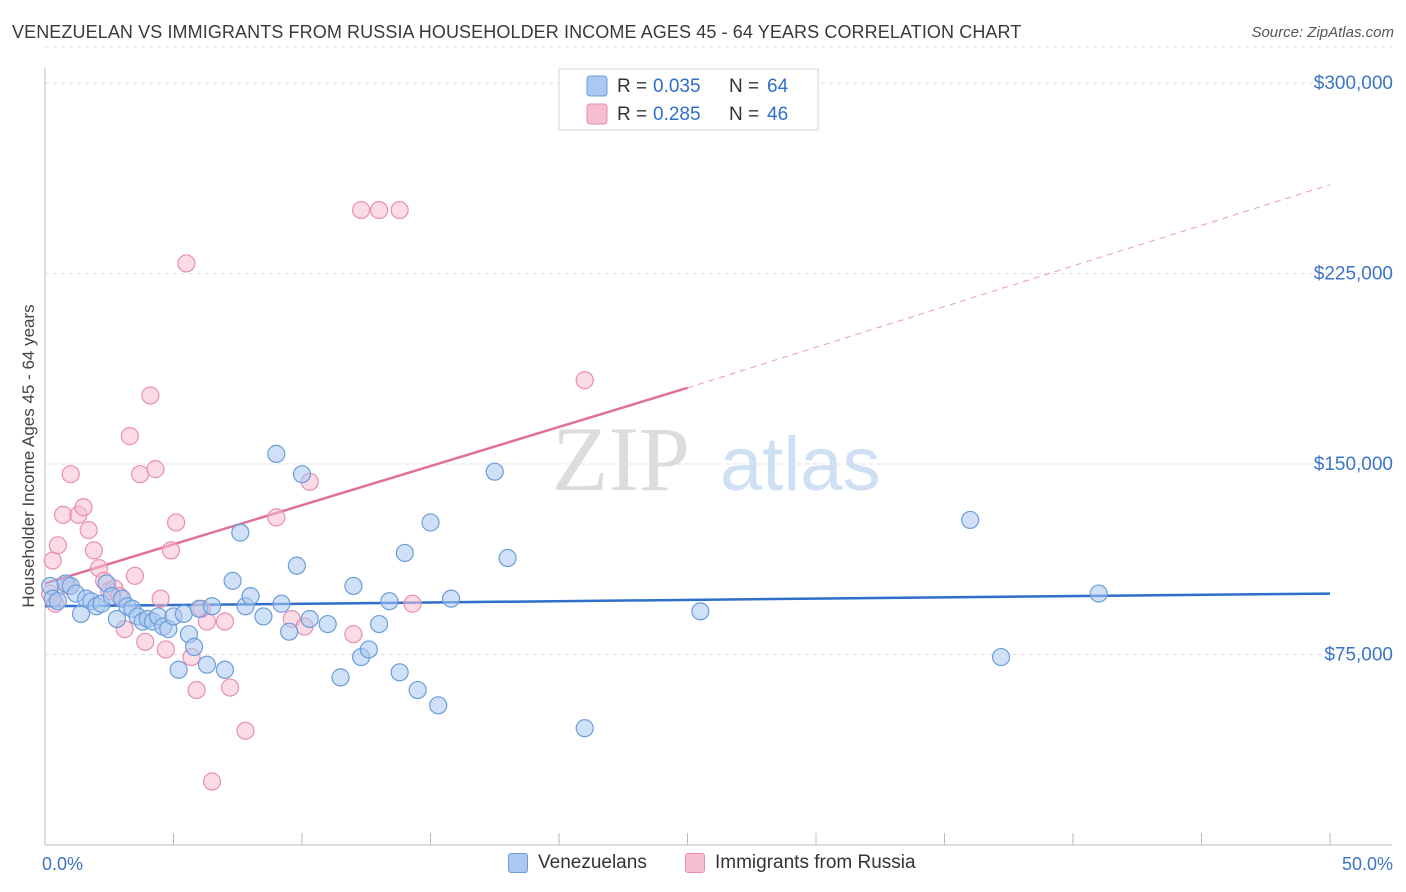 The height and width of the screenshot is (892, 1406). What do you see at coordinates (778, 86) in the screenshot?
I see `legend-n-value-1: 64` at bounding box center [778, 86].